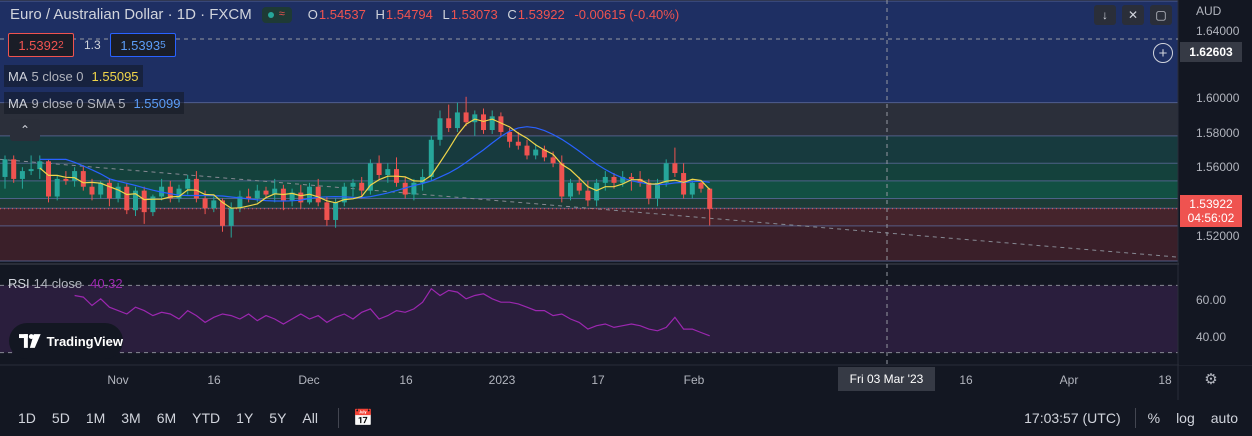  I want to click on last-price-value: 1.53922, so click(1211, 204).